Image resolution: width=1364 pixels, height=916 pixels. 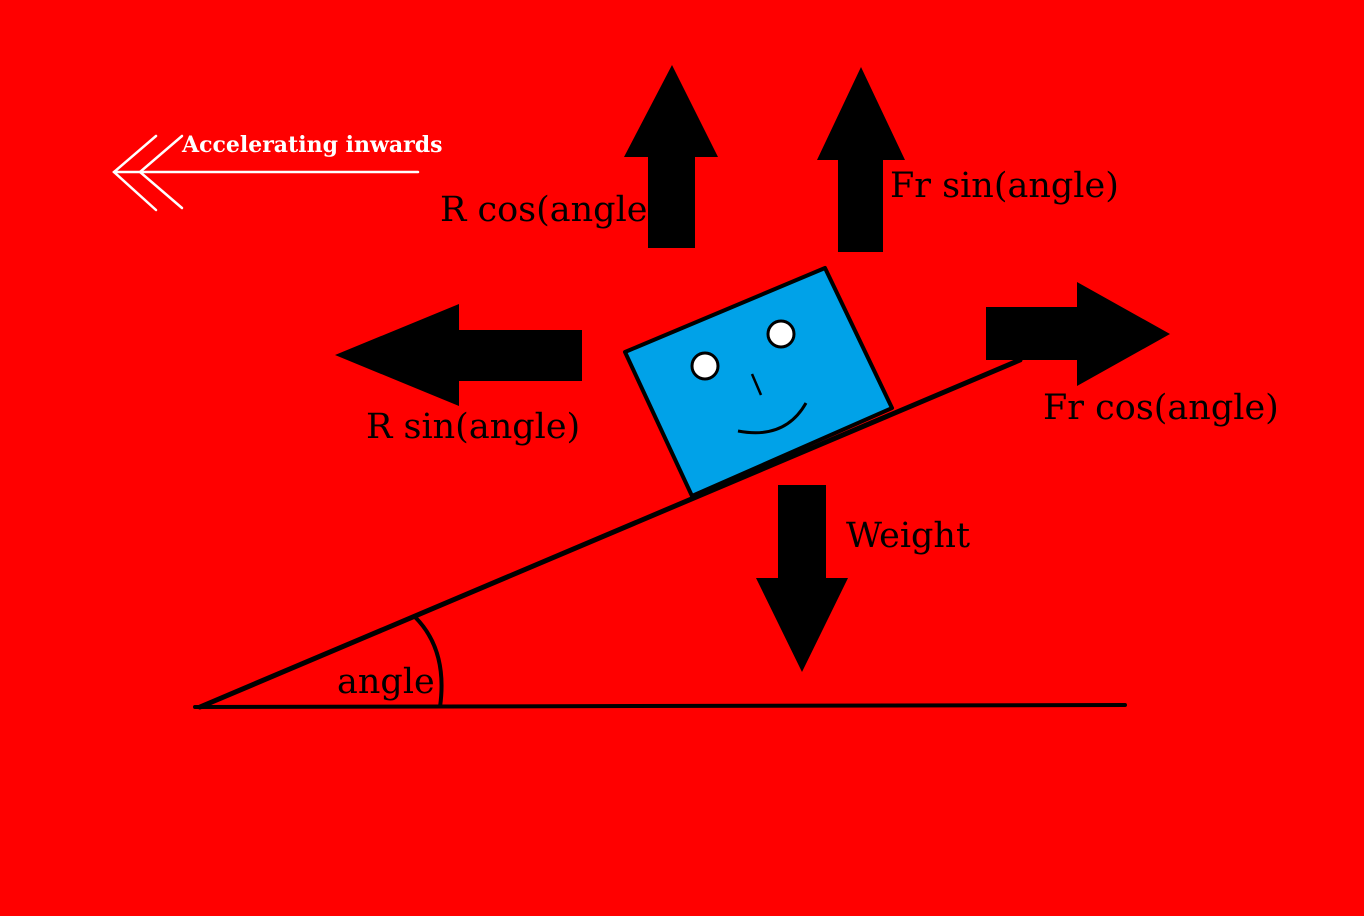 What do you see at coordinates (1161, 408) in the screenshot?
I see `fr-cos-label: Fr cos(angle)` at bounding box center [1161, 408].